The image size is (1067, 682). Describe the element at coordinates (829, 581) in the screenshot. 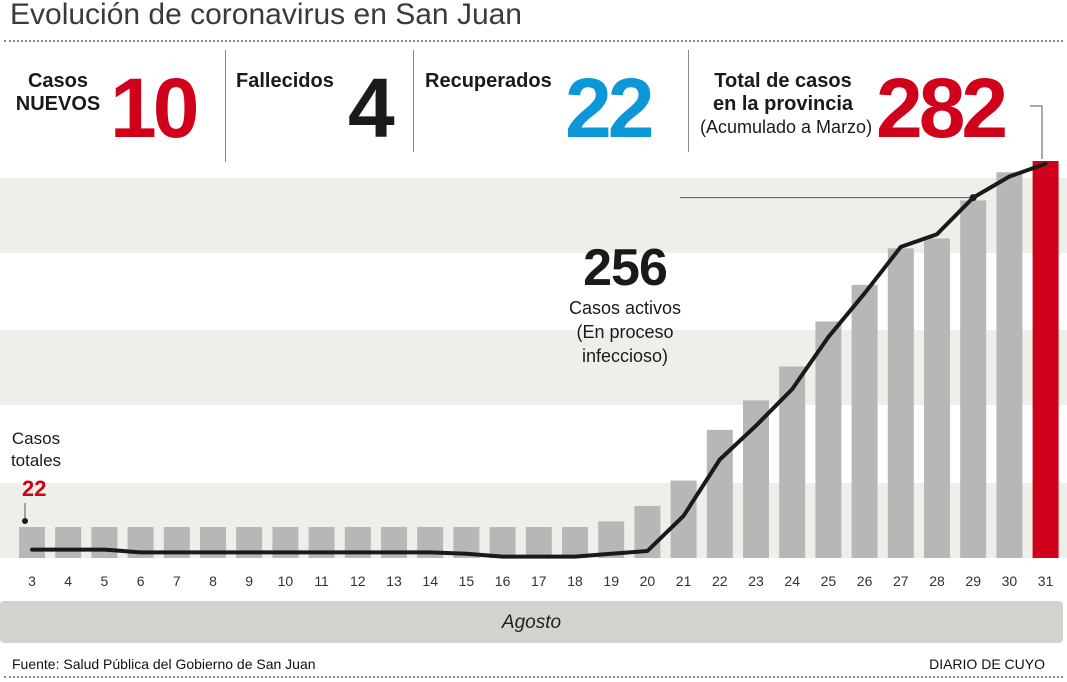

I see `x-tick-label: 25` at that location.